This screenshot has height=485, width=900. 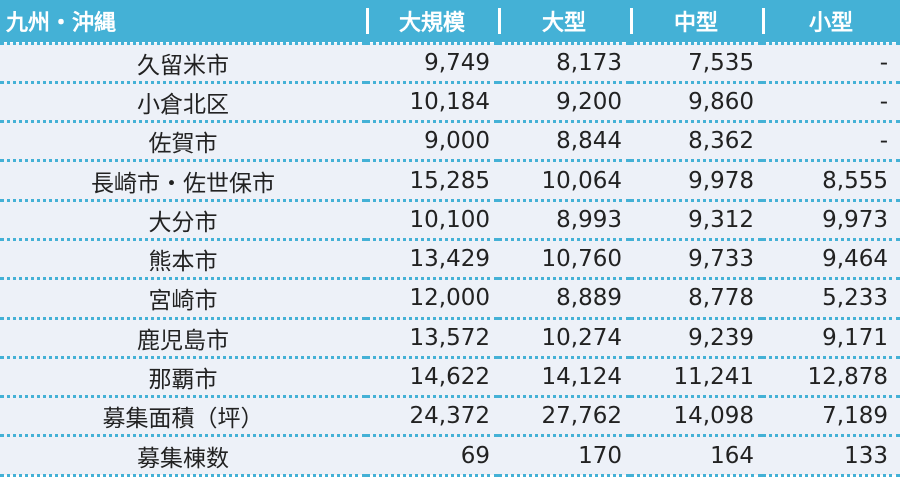 I want to click on table-row: 那覇市 14,622 14,124 11,241 12,878, so click(x=450, y=378).